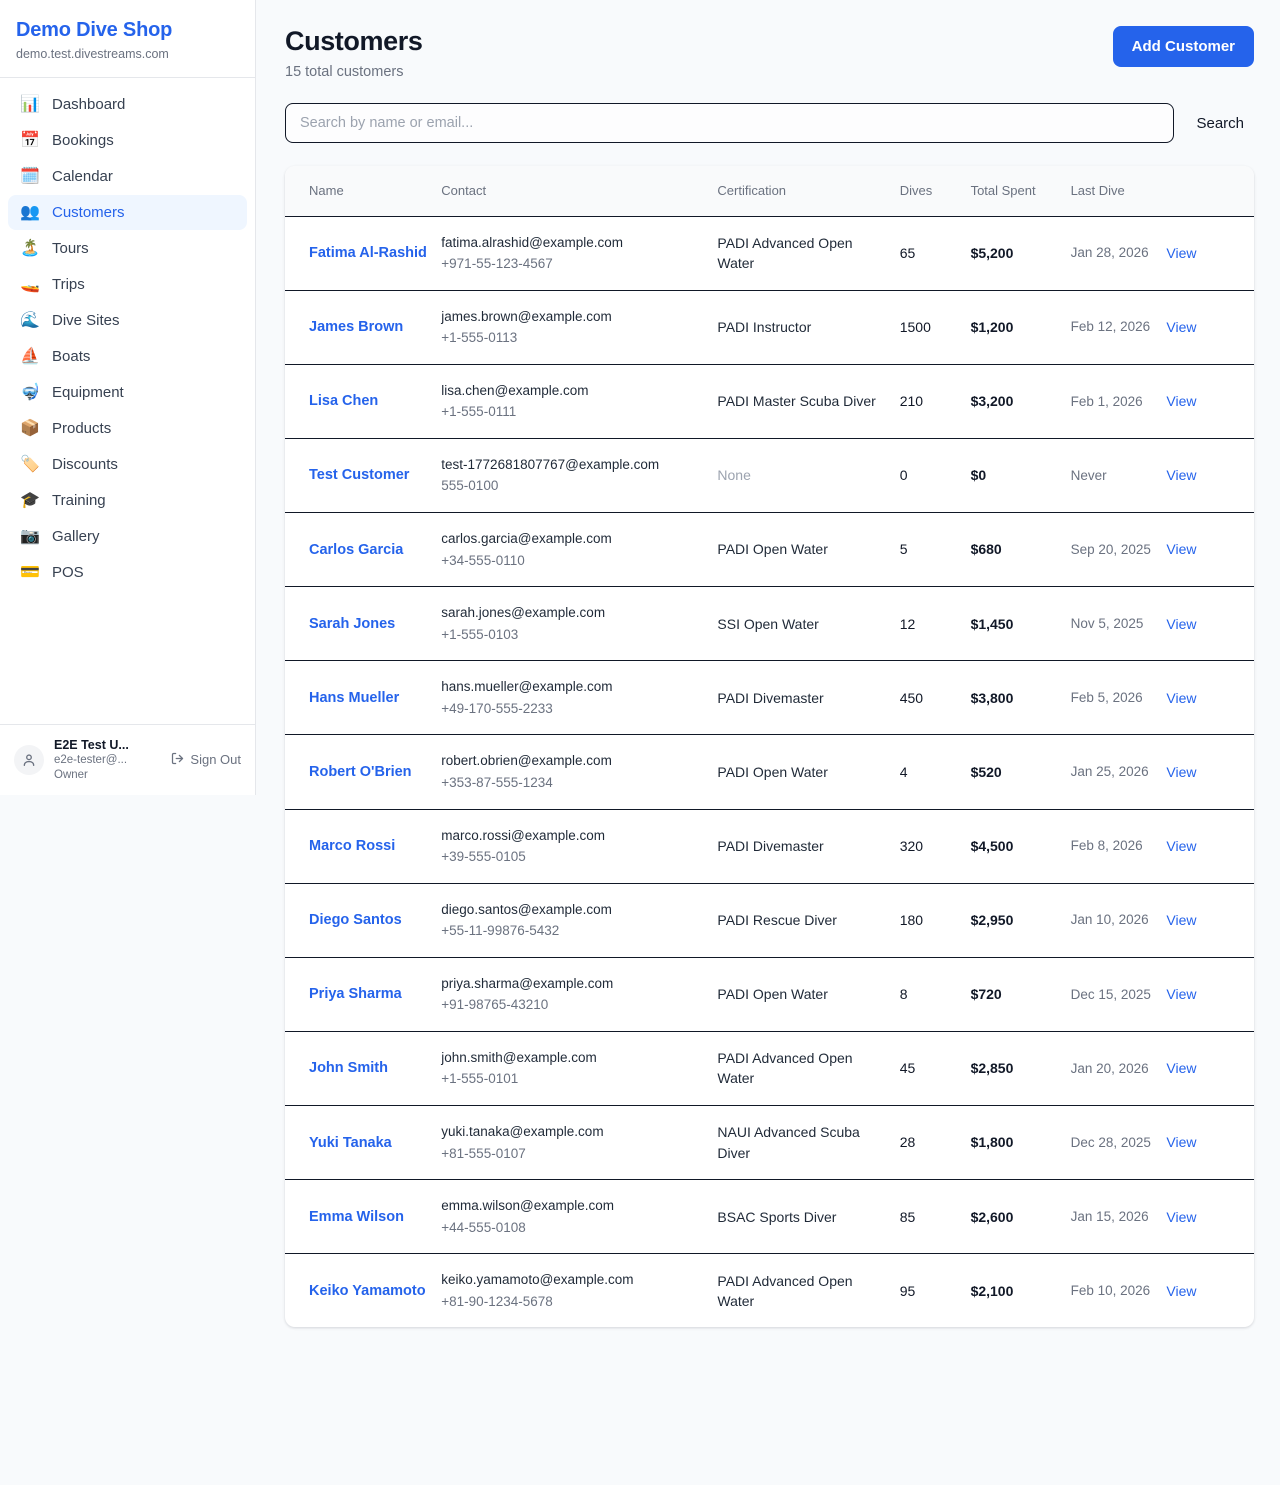  Describe the element at coordinates (497, 264) in the screenshot. I see `customer-phone: +971-55-123-4567` at that location.